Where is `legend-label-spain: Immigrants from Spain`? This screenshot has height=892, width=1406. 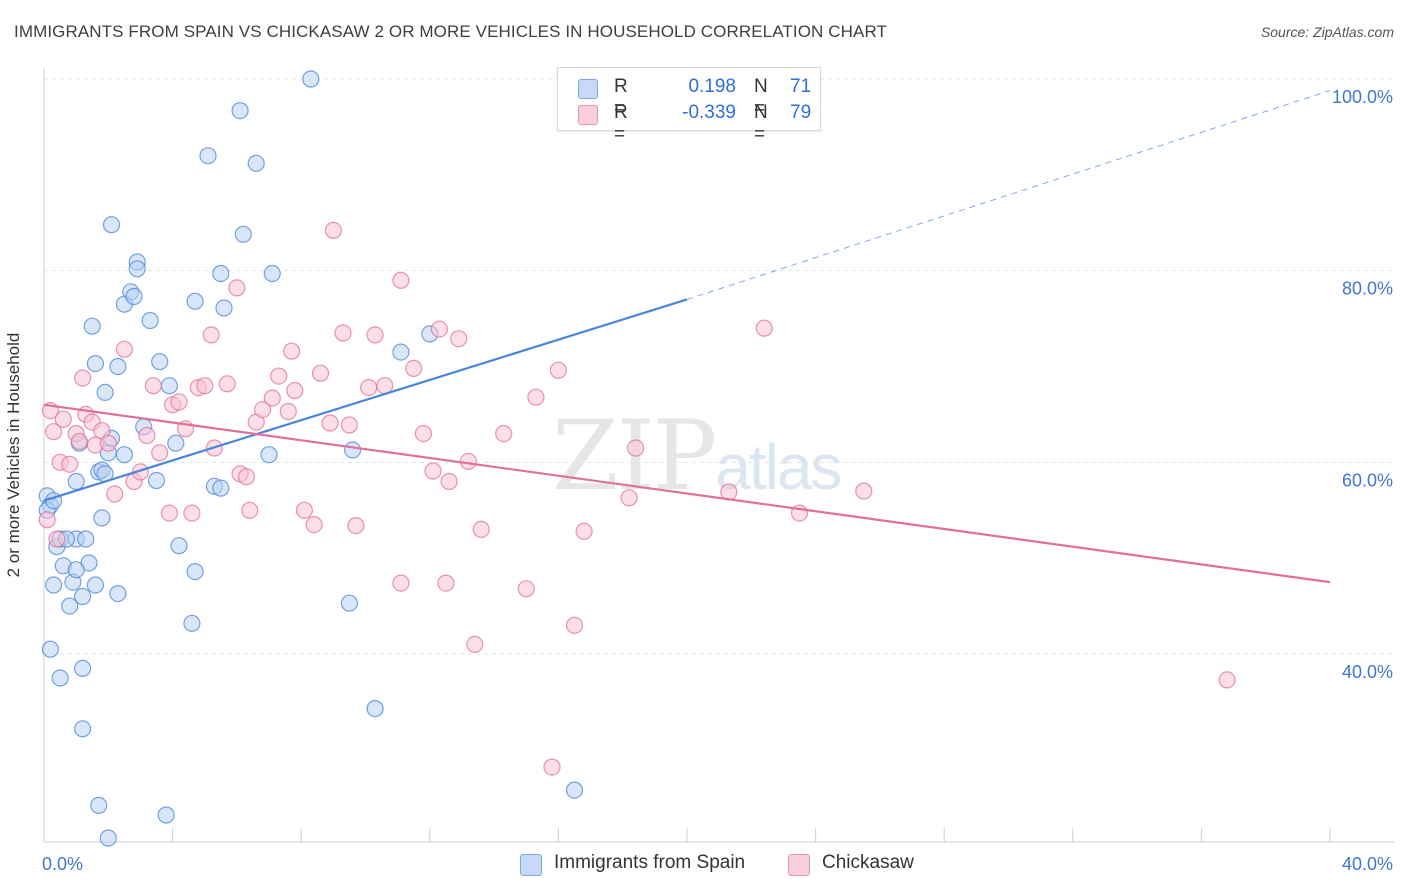 legend-label-spain: Immigrants from Spain is located at coordinates (650, 862).